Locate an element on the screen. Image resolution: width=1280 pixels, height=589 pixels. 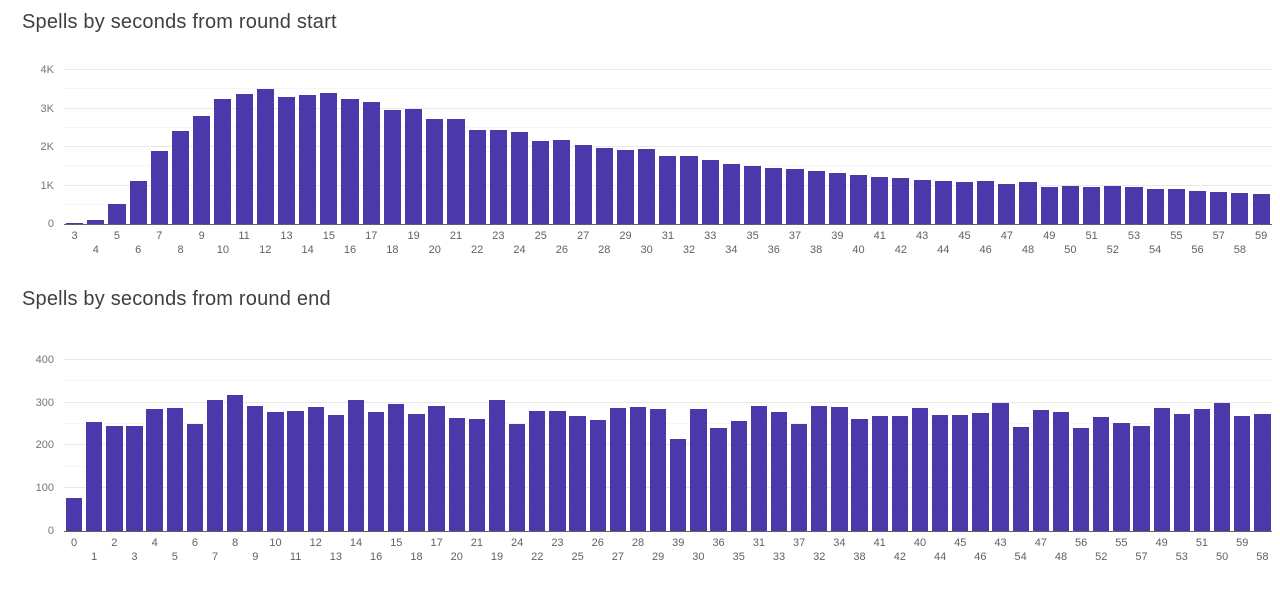
x-cell: 14 is located at coordinates (356, 549).